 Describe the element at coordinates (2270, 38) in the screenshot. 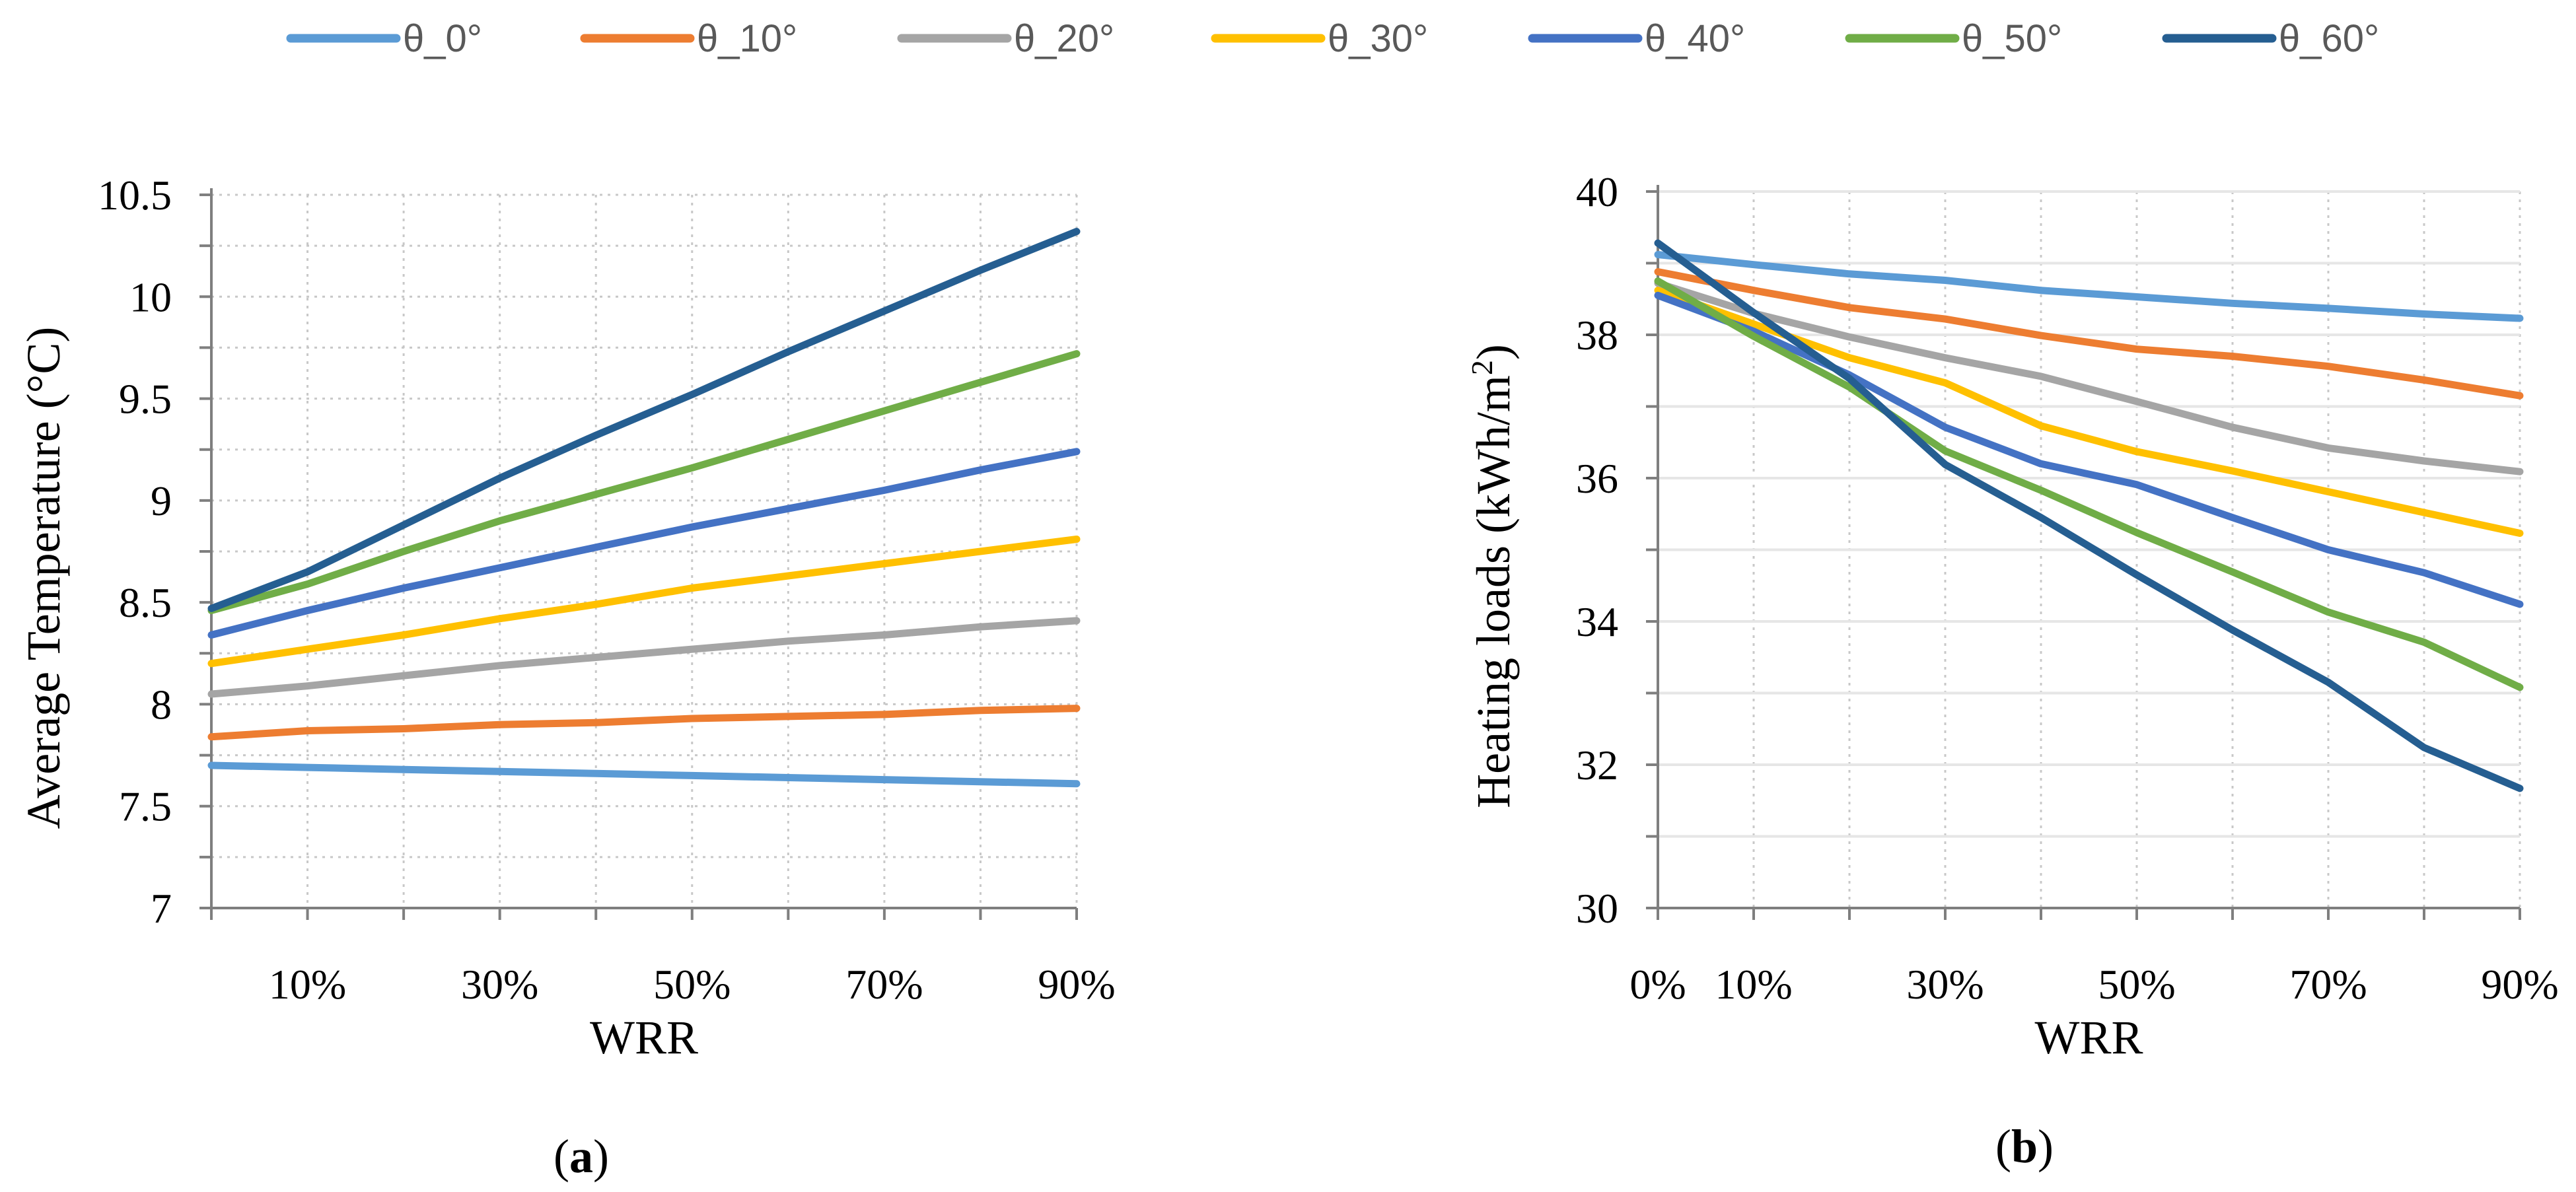

I see `legend-item: θ_60°` at that location.